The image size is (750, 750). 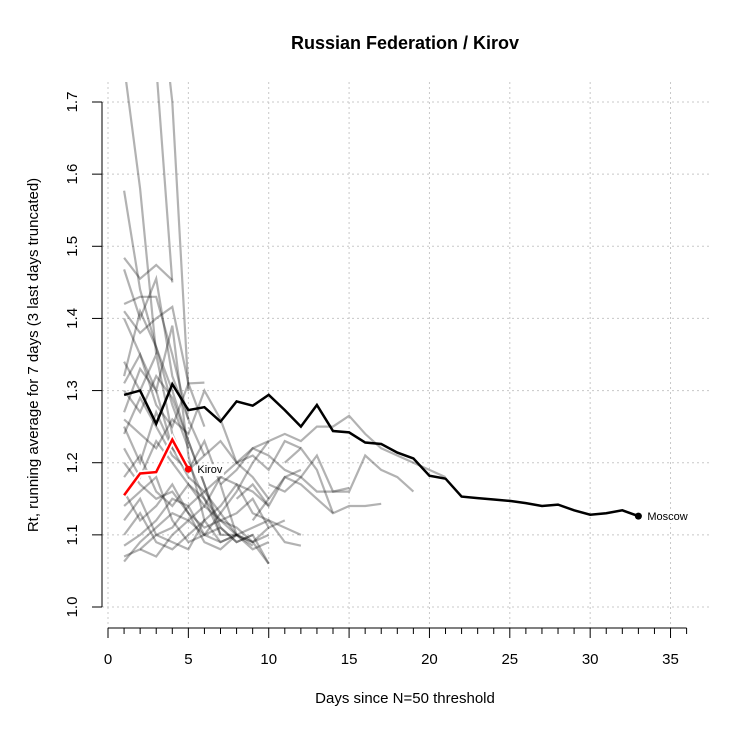 What do you see at coordinates (396, 647) in the screenshot?
I see `x-axis: 0 5 10 15 20 25 30 35` at bounding box center [396, 647].